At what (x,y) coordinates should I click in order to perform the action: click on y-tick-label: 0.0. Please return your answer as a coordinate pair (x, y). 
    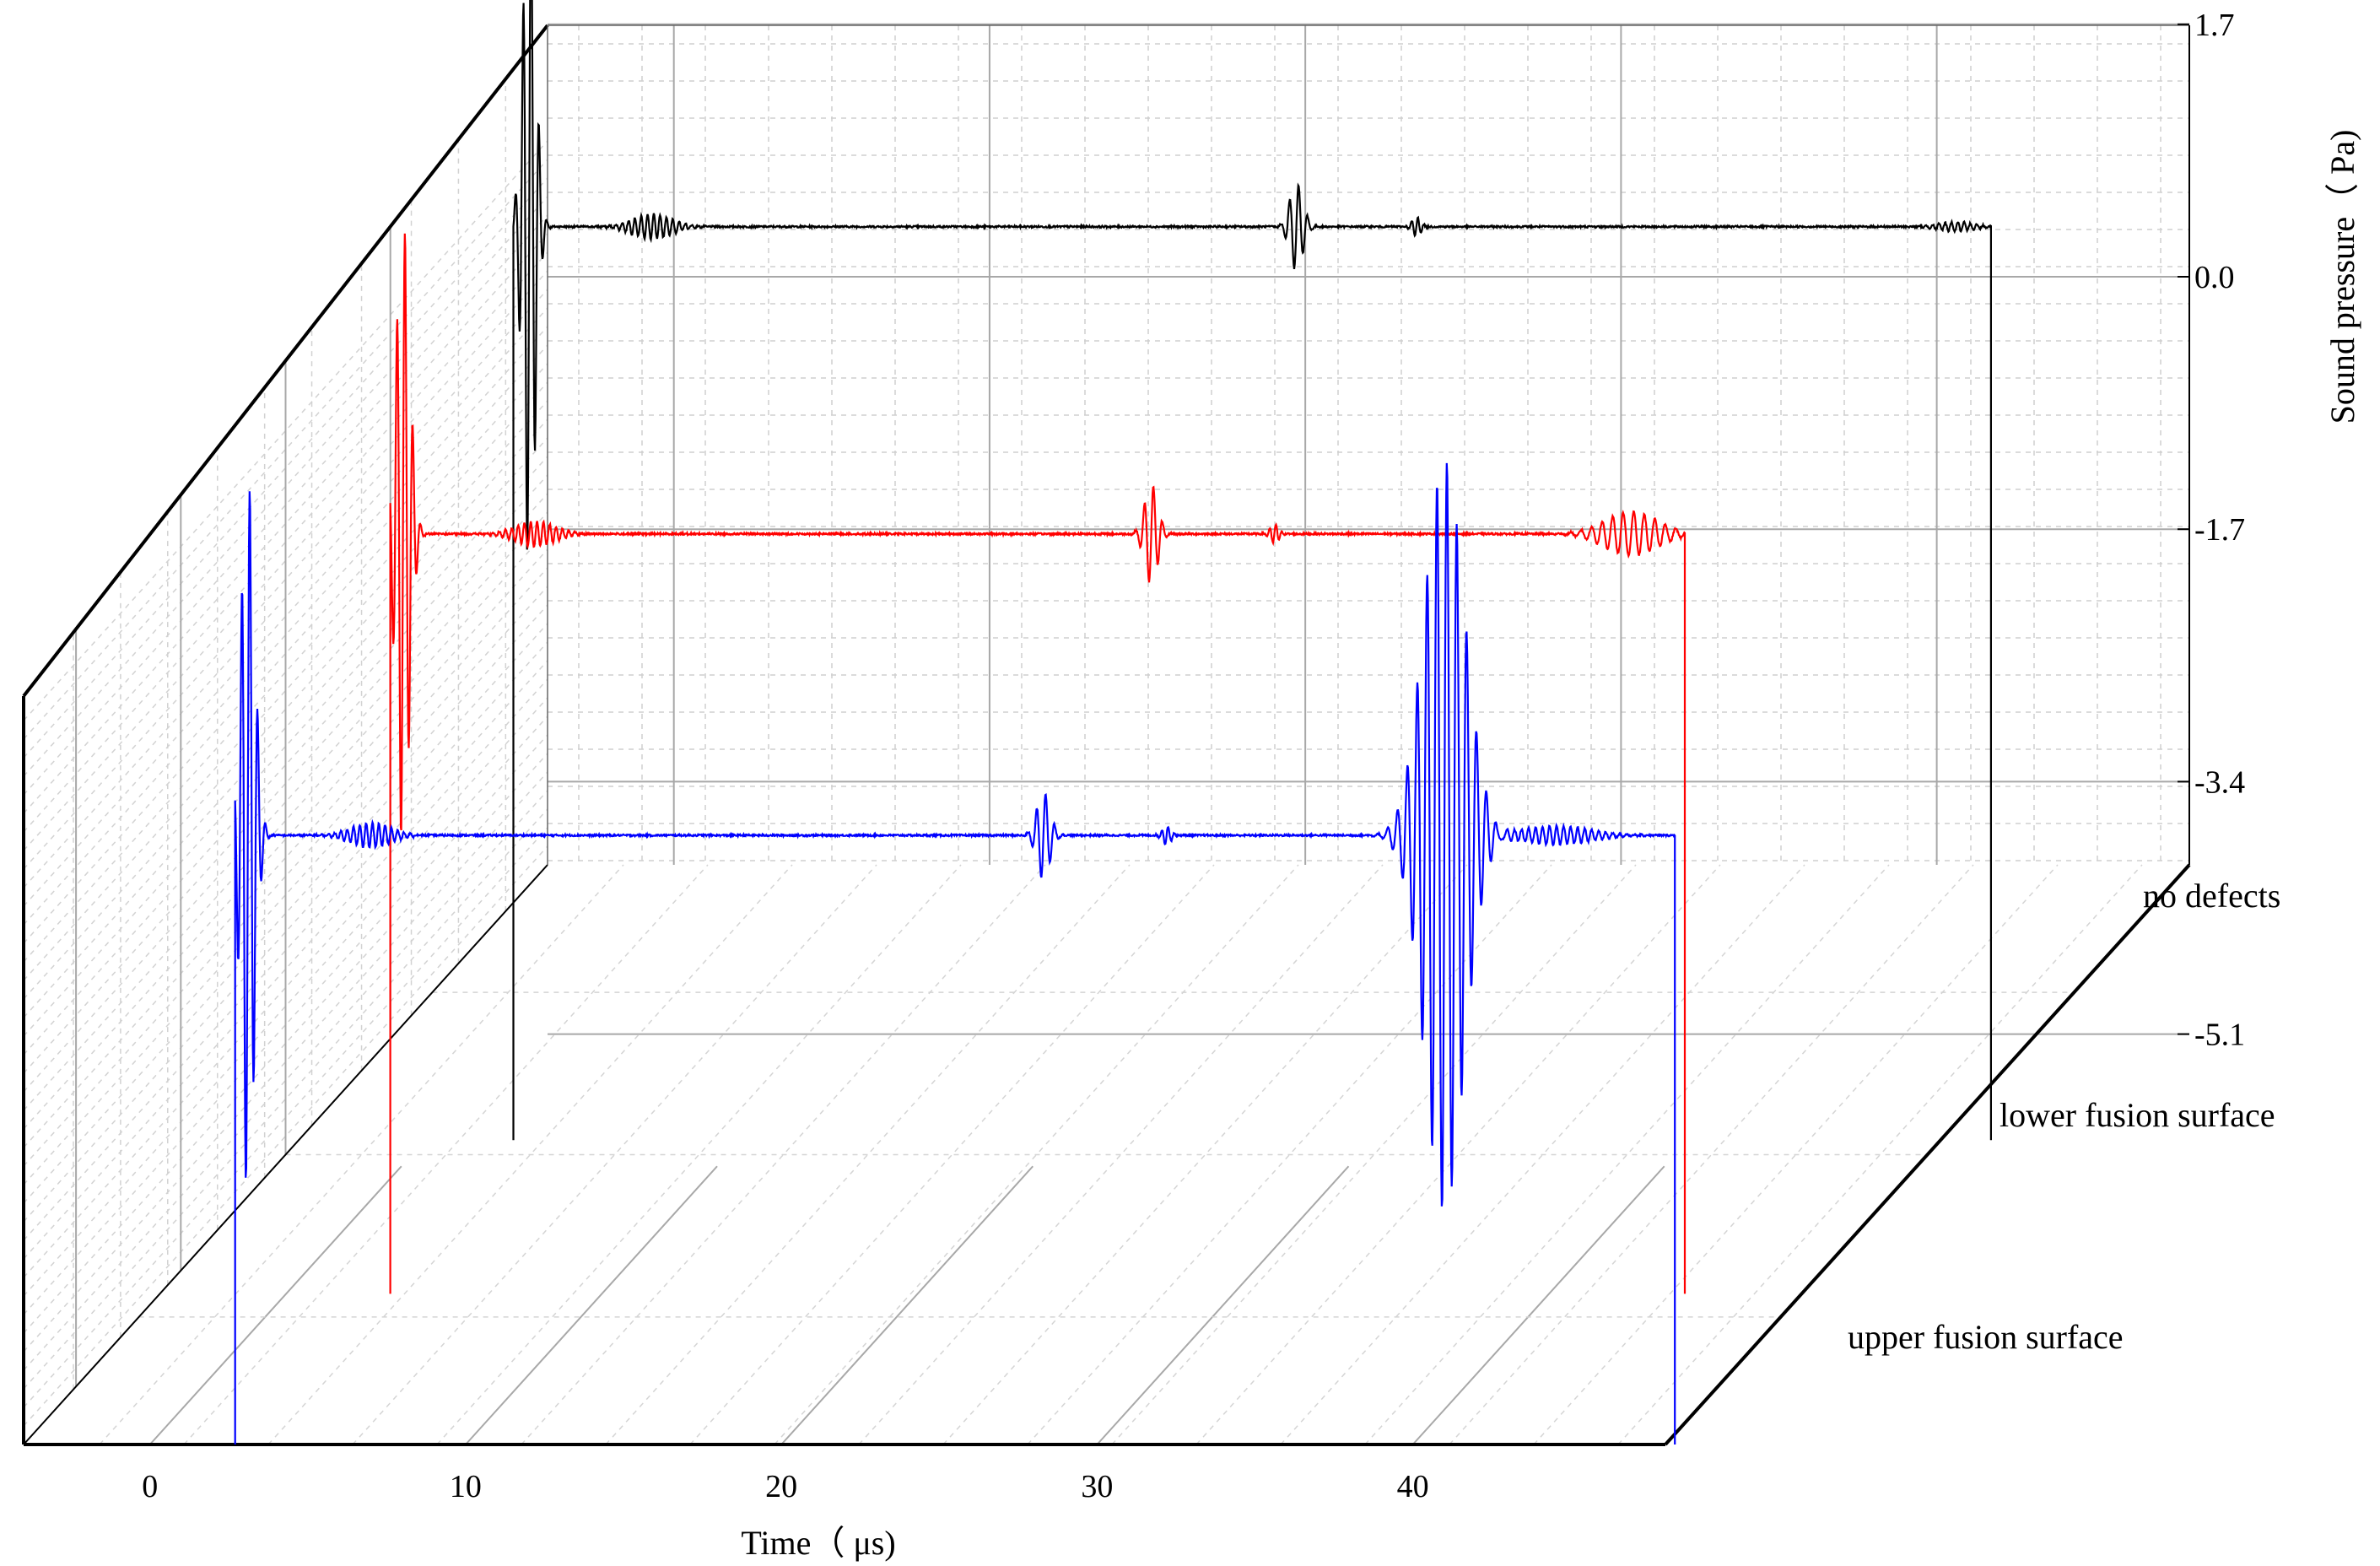
    Looking at the image, I should click on (2214, 277).